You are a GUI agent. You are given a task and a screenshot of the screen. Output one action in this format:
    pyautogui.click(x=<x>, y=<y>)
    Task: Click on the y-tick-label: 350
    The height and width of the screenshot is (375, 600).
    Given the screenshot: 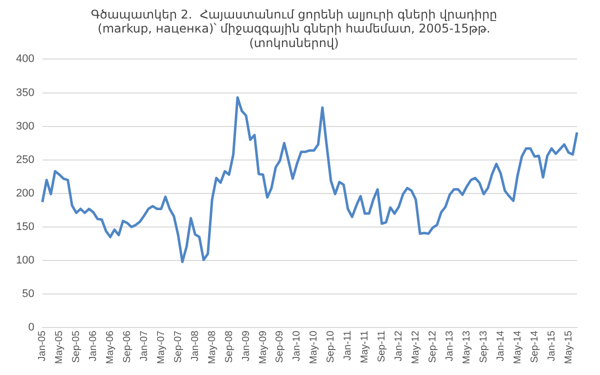 What is the action you would take?
    pyautogui.click(x=25, y=92)
    